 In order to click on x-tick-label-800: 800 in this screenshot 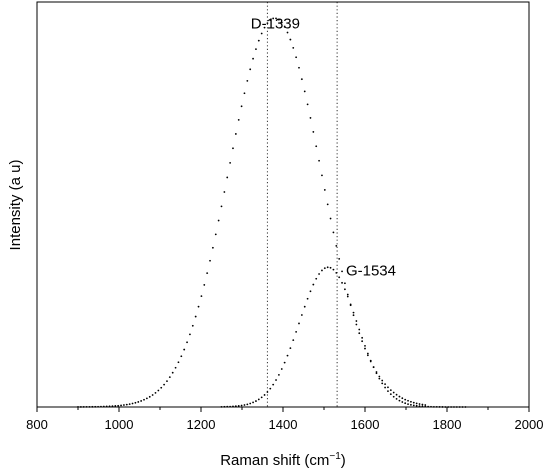, I will do `click(37, 424)`.